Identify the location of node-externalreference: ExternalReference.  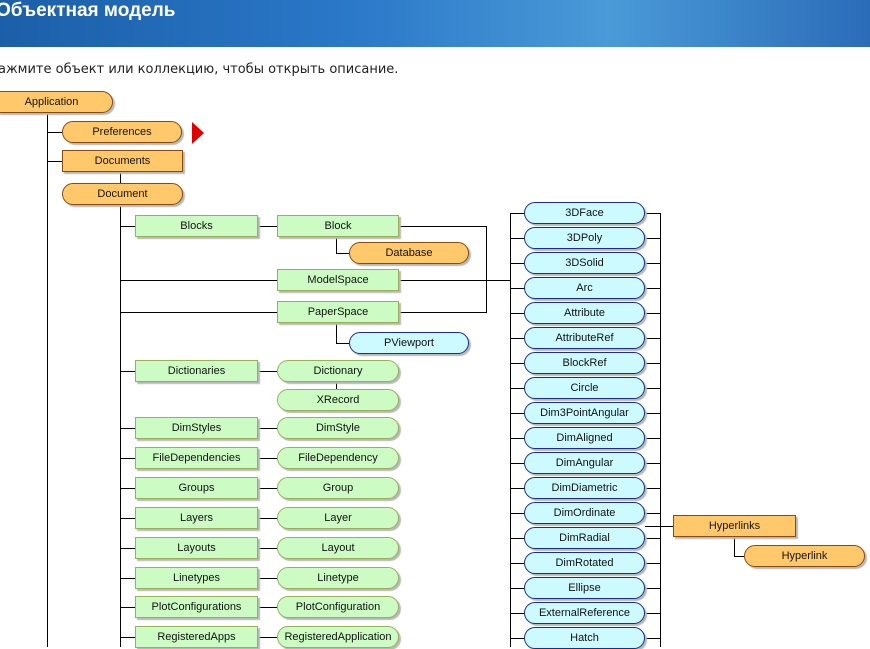
(584, 613).